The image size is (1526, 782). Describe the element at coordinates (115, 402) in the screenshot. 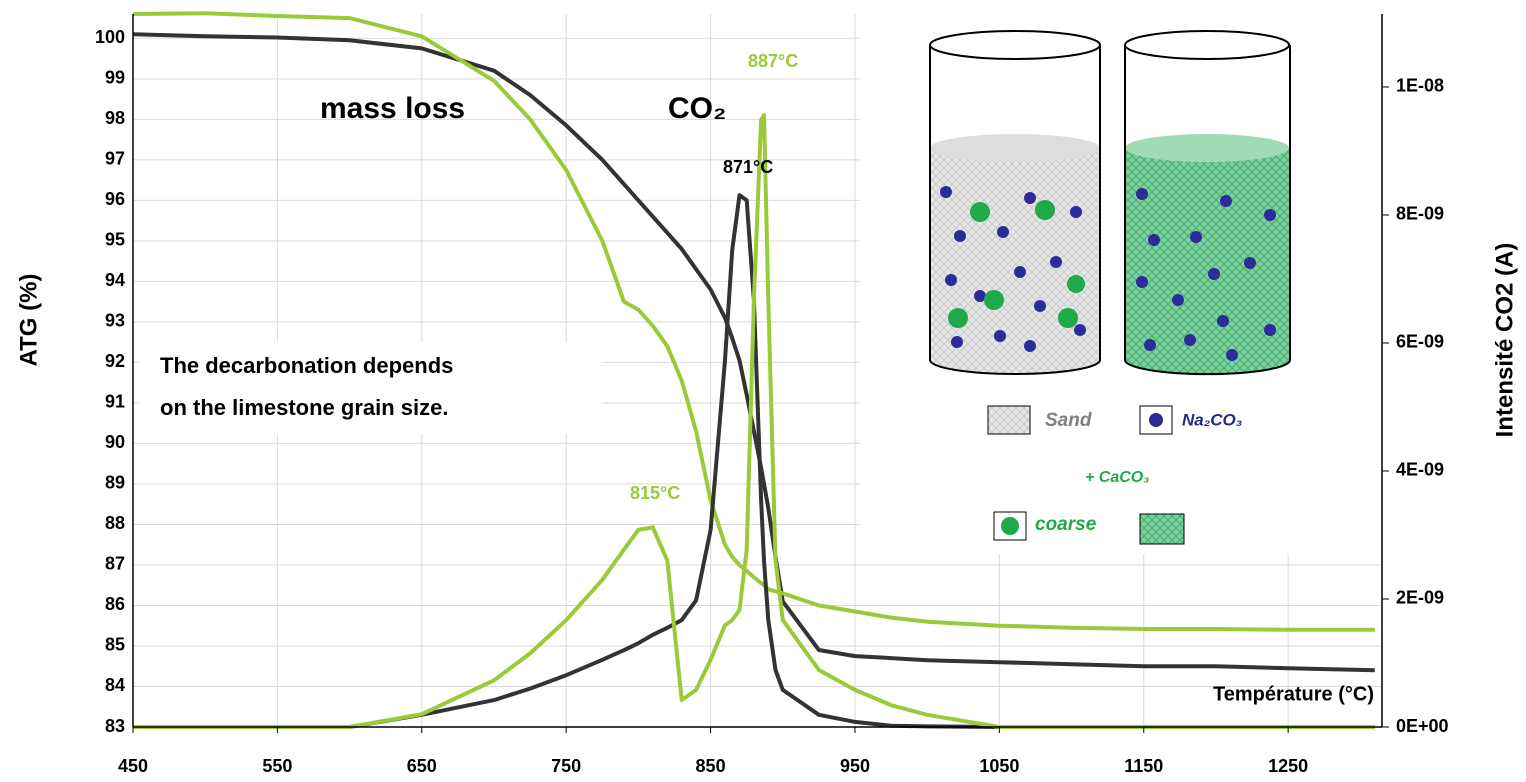

I see `y-tick-label: 91` at that location.